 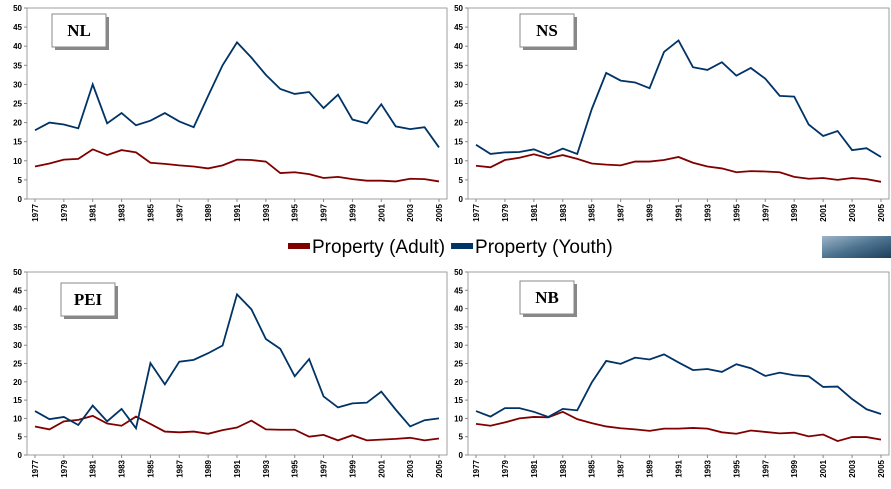 I want to click on legend-label: Property (Adult), so click(x=378, y=247).